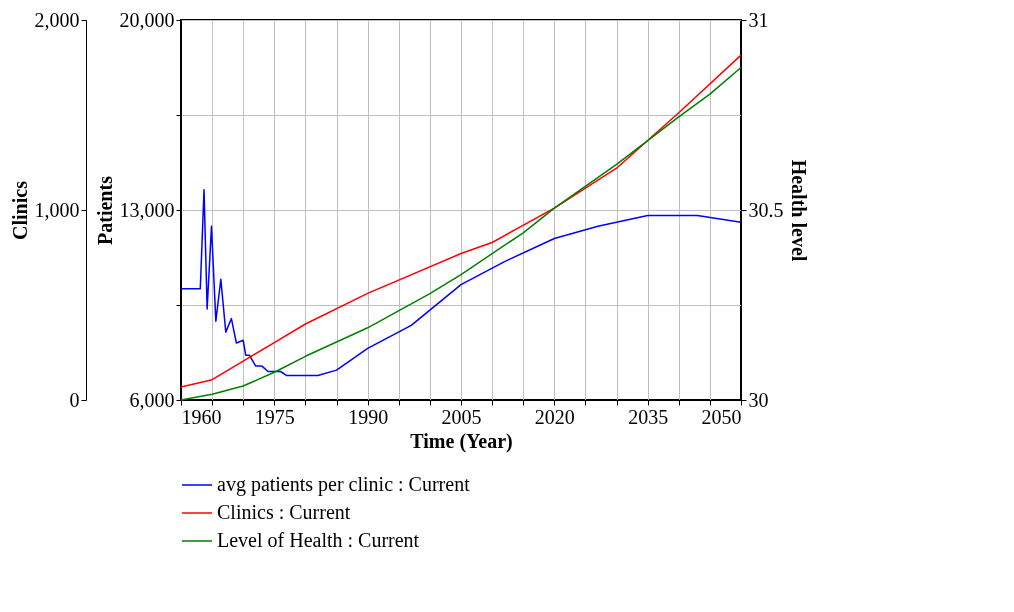 The image size is (1014, 612). What do you see at coordinates (57, 19) in the screenshot?
I see `y2-tick-label: 2,000` at bounding box center [57, 19].